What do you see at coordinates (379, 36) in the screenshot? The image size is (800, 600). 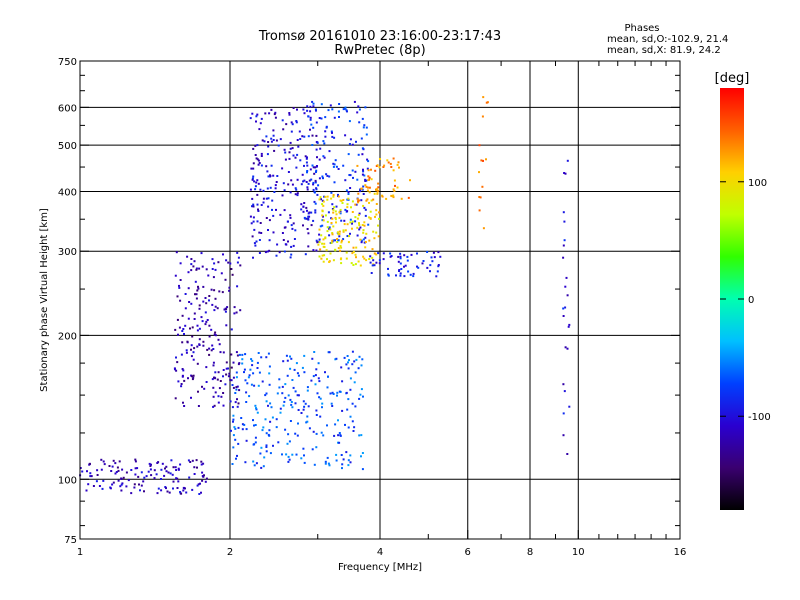 I see `chart-title: Tromsø 20161010 23:16:00-23:17:43` at bounding box center [379, 36].